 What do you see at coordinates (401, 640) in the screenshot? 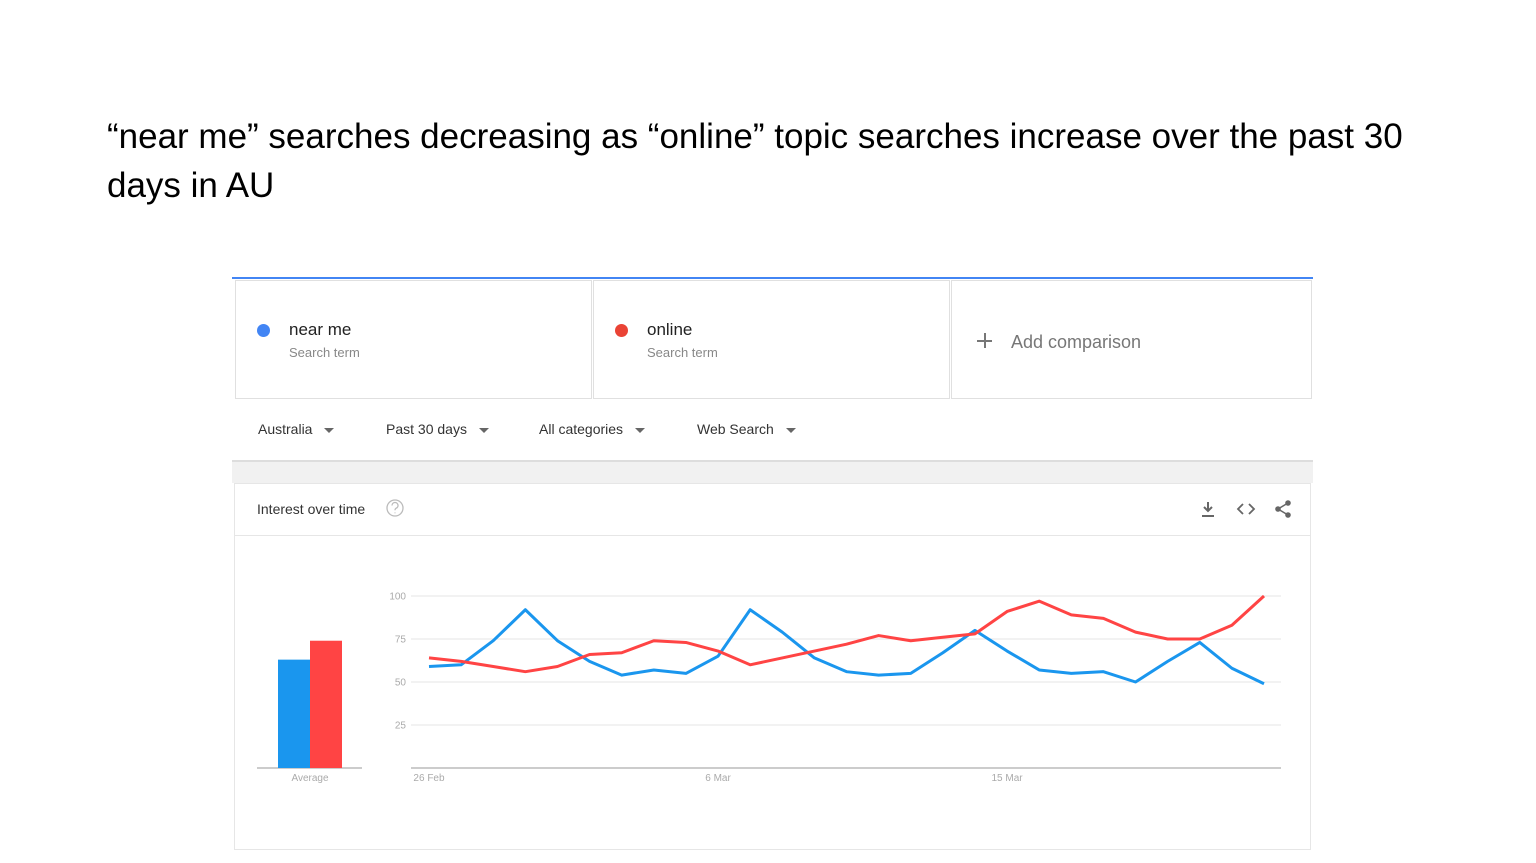
I see `y-tick-label: 75` at bounding box center [401, 640].